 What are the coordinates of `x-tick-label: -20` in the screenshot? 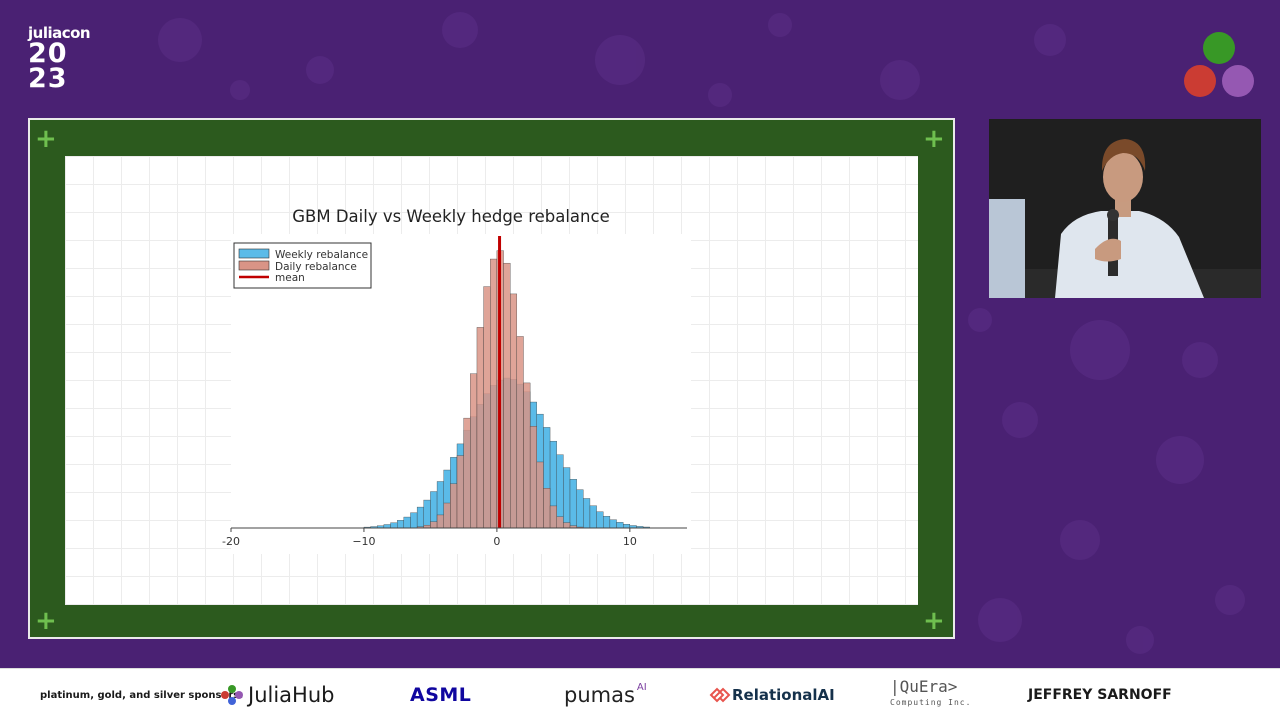 It's located at (231, 541).